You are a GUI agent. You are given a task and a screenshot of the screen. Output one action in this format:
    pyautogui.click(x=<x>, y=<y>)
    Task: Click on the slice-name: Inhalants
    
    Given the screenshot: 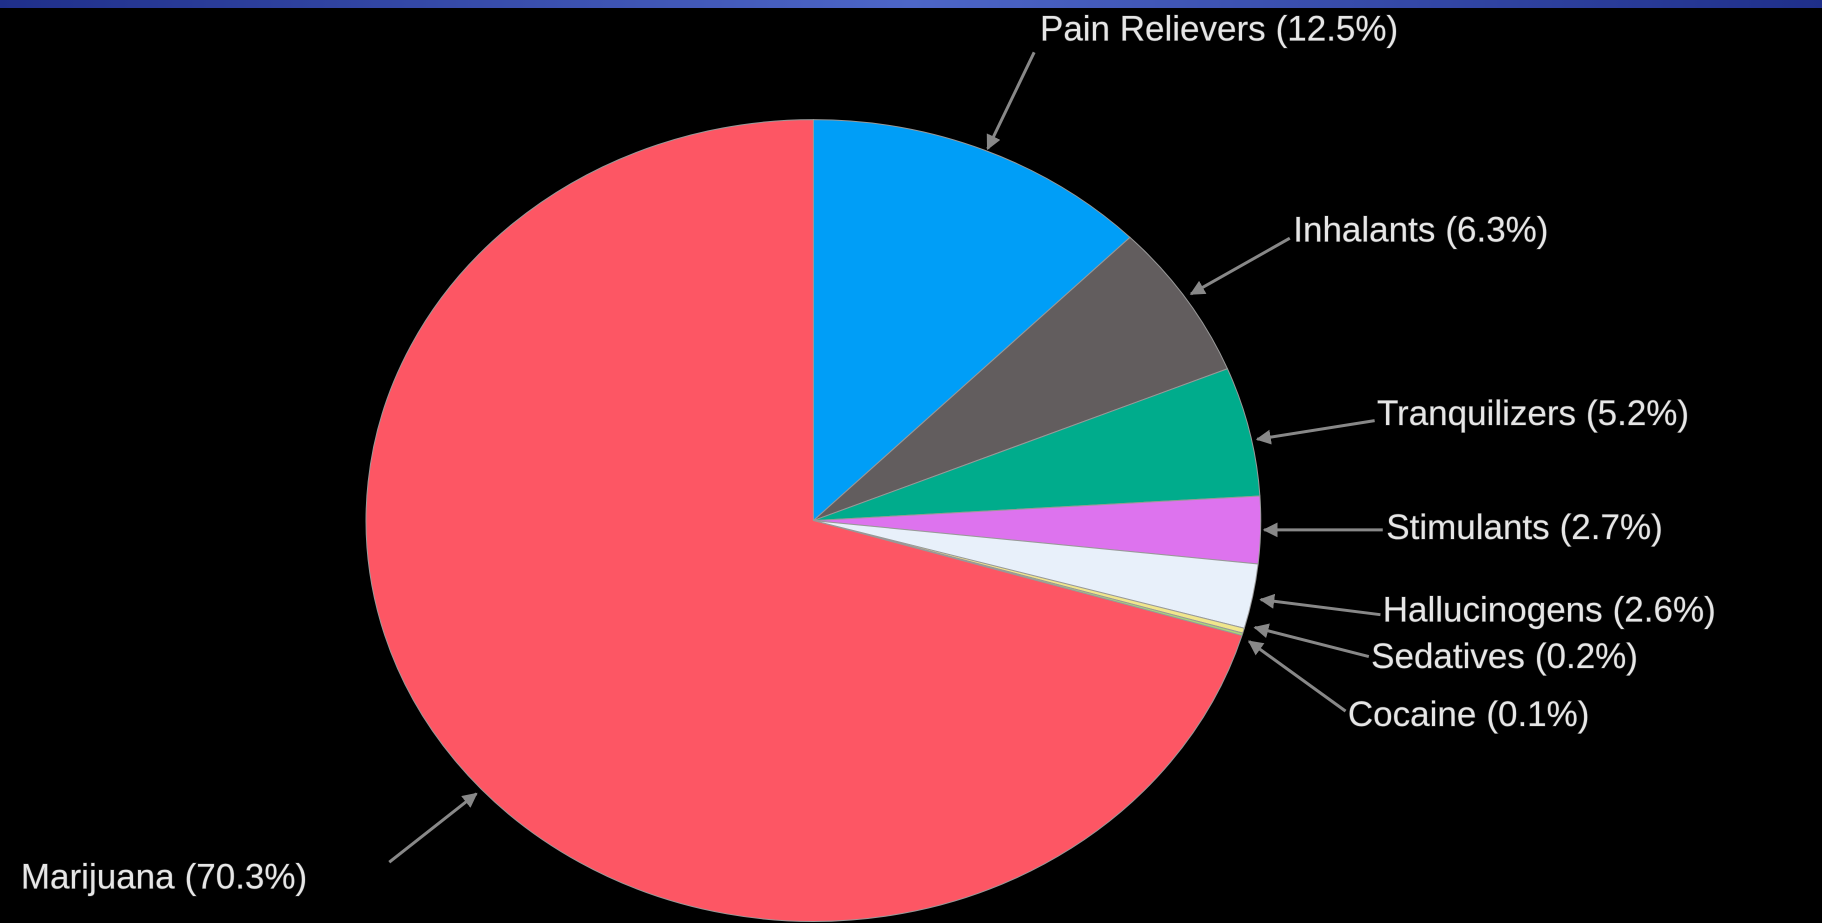 What is the action you would take?
    pyautogui.click(x=1364, y=230)
    